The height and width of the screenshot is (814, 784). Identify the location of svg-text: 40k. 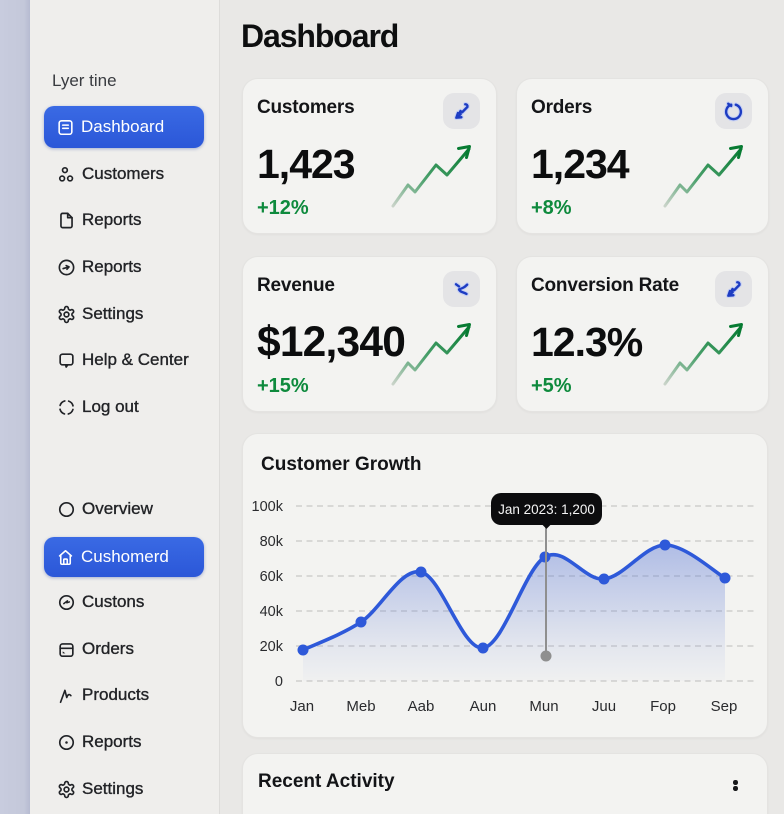
(272, 612).